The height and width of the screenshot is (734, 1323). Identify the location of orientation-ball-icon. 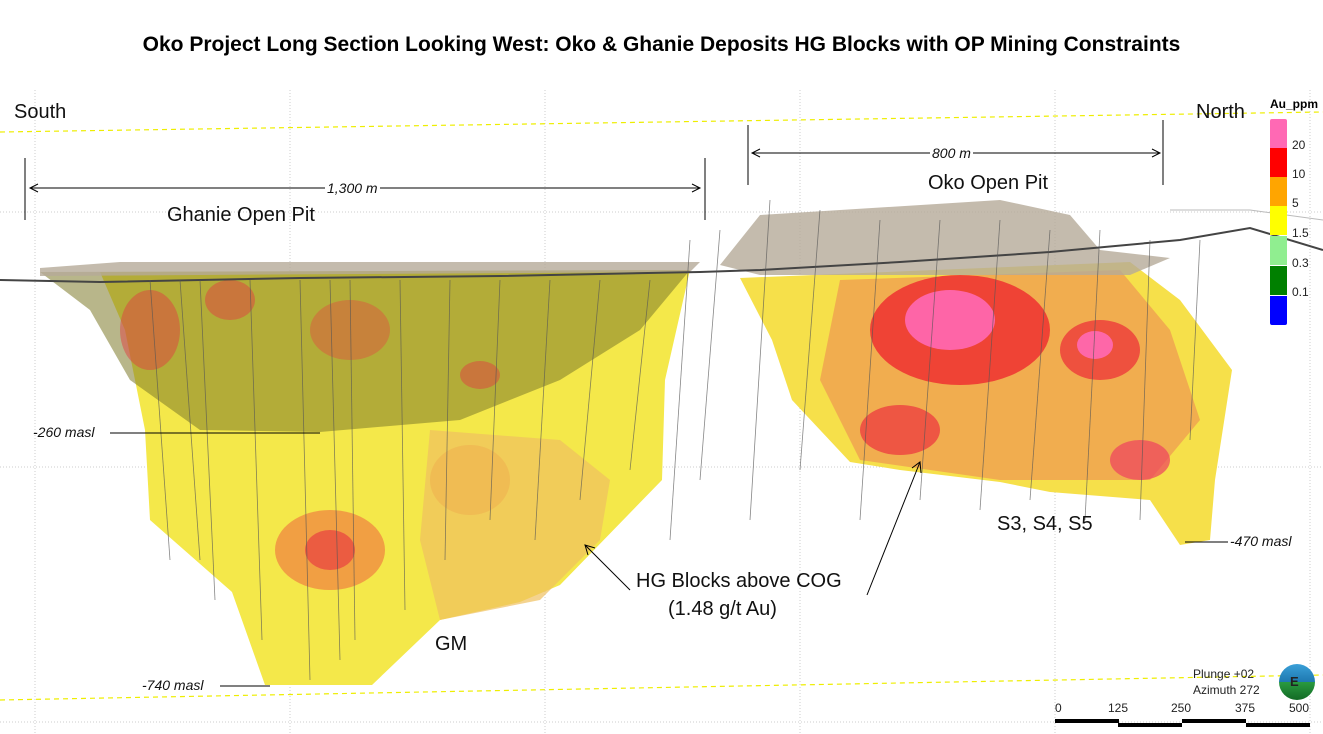
(1297, 682).